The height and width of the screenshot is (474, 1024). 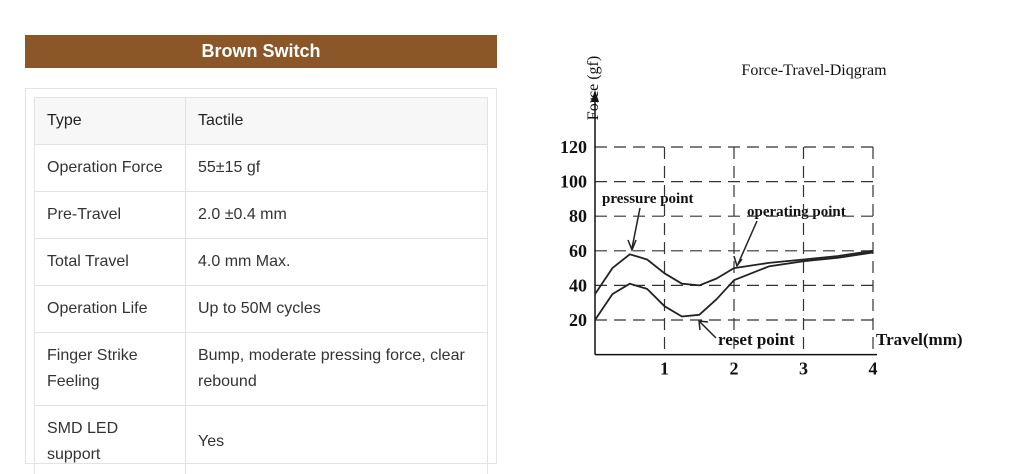 I want to click on y-tick-label: 40, so click(x=578, y=285).